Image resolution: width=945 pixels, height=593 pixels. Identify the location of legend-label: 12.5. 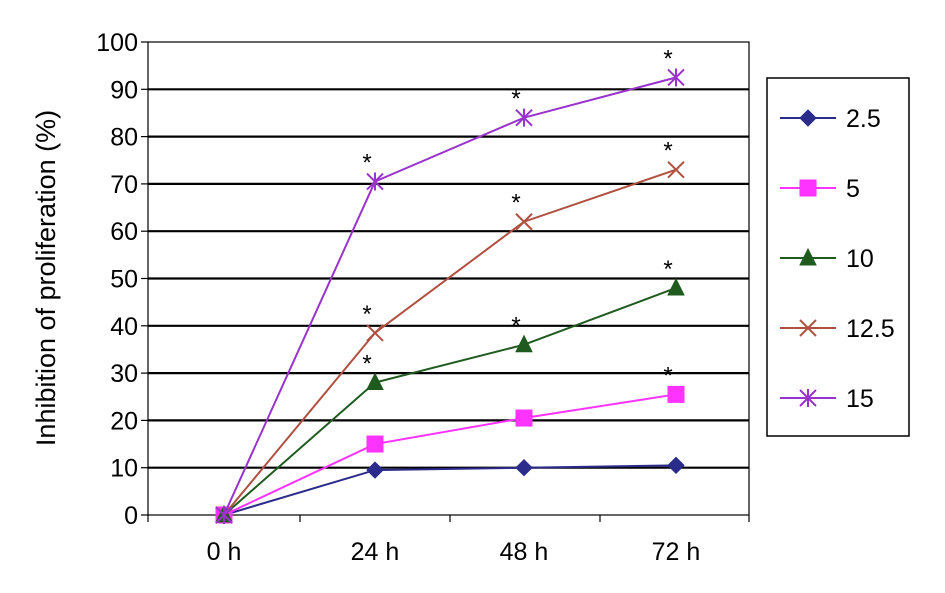
(870, 329).